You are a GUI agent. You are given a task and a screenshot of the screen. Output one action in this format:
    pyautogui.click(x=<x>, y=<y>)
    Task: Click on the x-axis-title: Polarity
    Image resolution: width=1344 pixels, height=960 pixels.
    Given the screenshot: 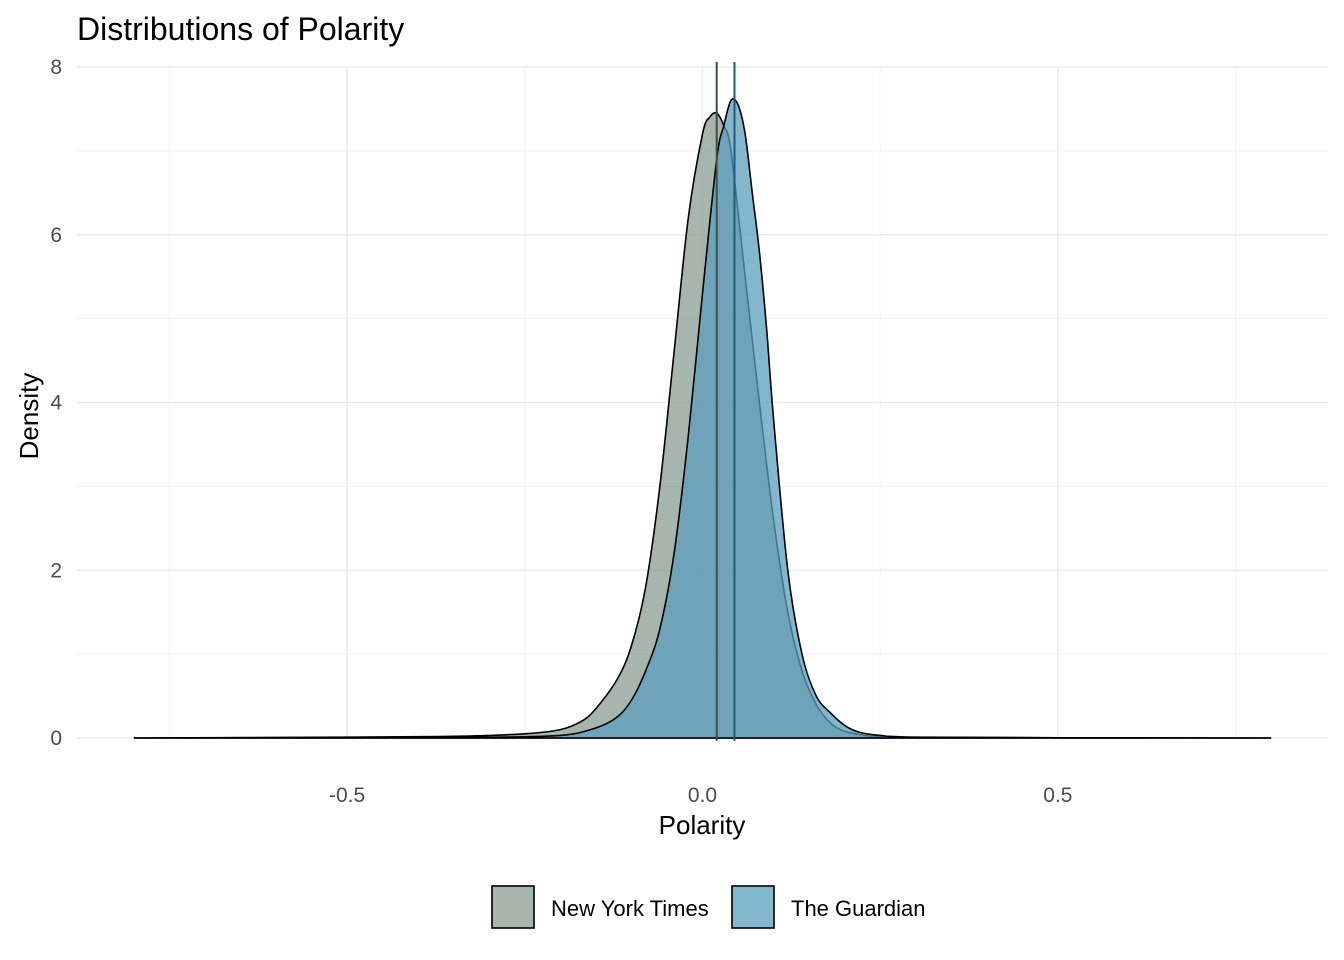 What is the action you would take?
    pyautogui.click(x=702, y=825)
    